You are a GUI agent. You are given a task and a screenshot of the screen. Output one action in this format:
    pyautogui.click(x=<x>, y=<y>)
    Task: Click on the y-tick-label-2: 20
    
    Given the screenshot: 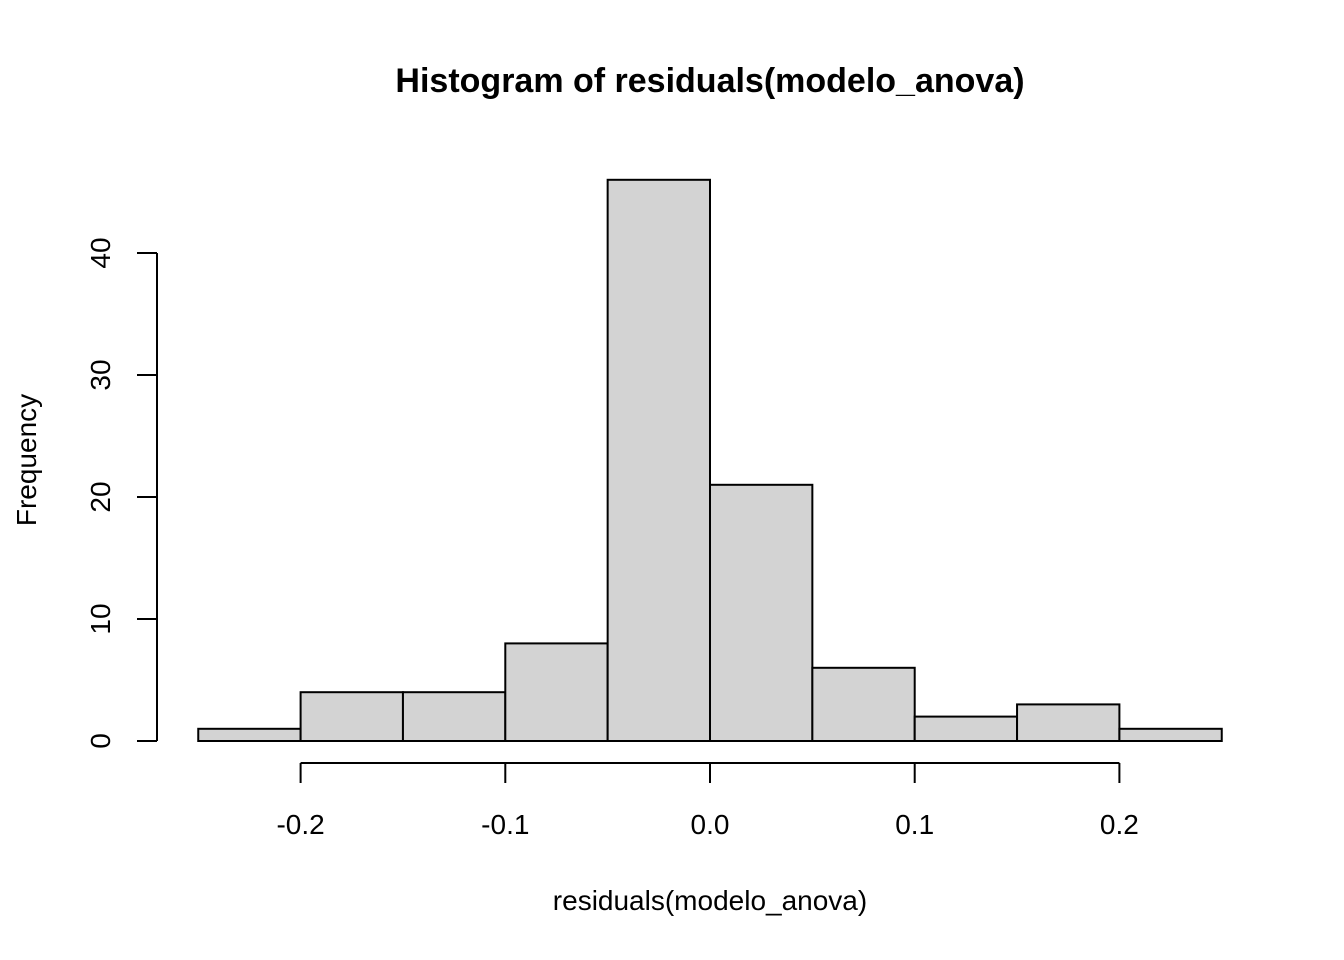 What is the action you would take?
    pyautogui.click(x=100, y=496)
    